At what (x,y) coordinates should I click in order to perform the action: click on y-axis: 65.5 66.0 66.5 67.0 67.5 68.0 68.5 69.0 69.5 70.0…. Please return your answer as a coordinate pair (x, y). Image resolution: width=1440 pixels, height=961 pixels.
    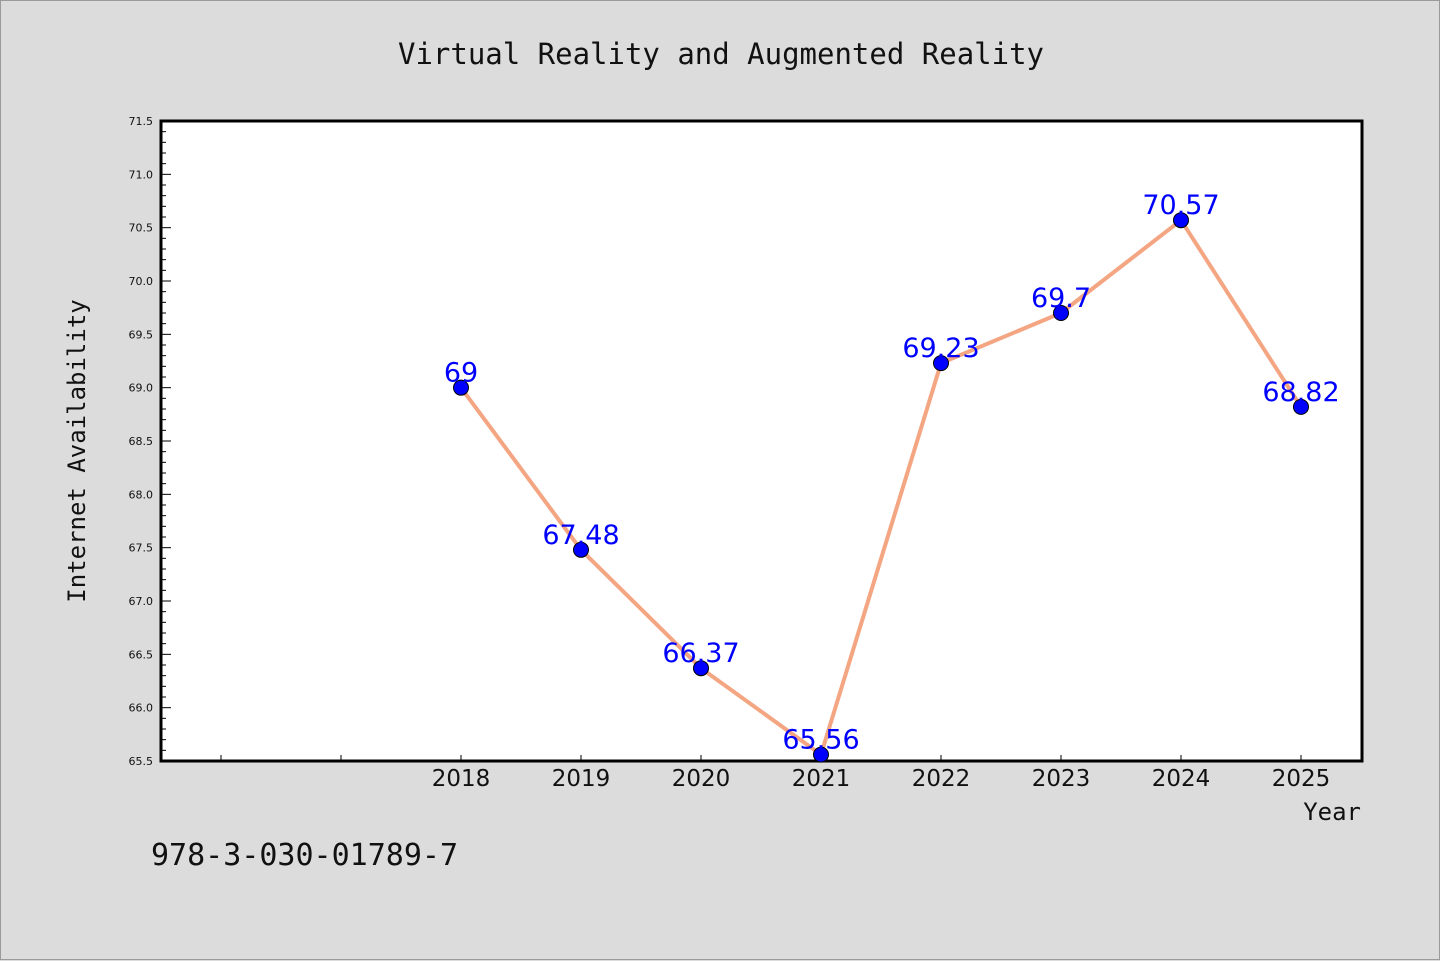
    Looking at the image, I should click on (150, 441).